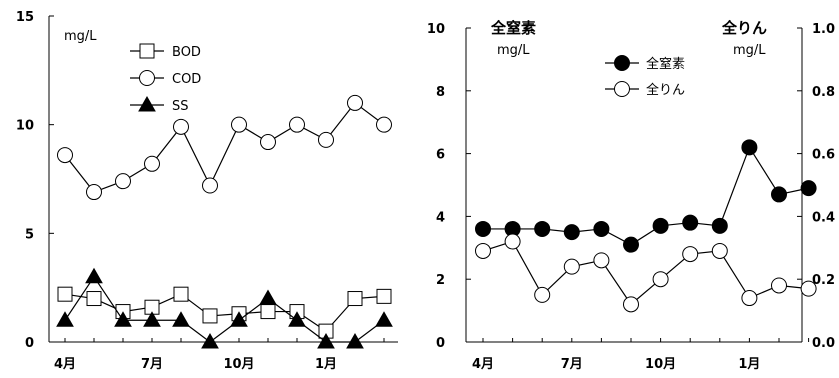  Describe the element at coordinates (186, 79) in the screenshot. I see `left-legend-label: COD` at that location.